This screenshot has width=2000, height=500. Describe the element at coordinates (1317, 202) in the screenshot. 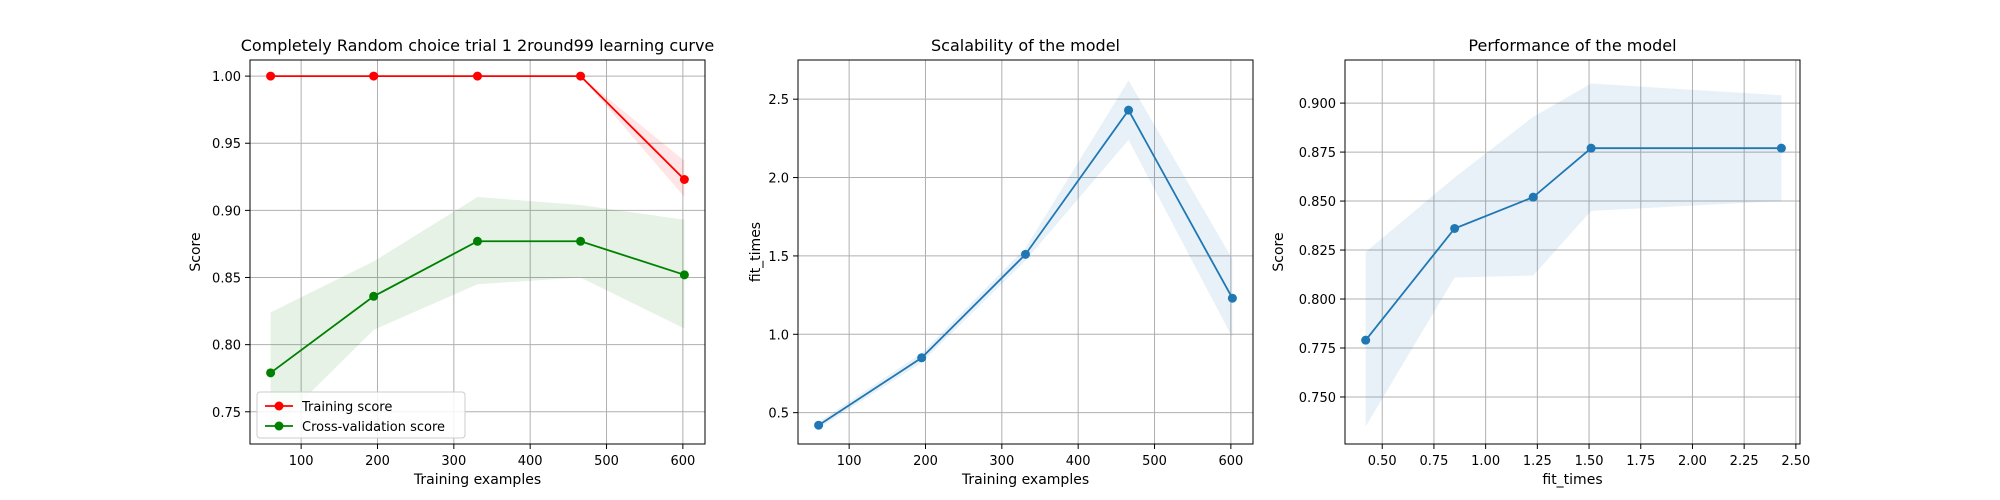

I see `y-tick-label: 0.850` at that location.